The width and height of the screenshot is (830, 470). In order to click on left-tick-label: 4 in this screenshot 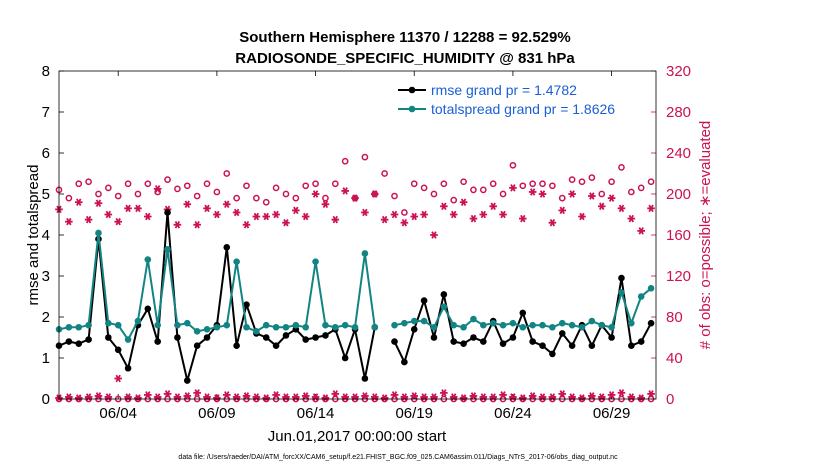, I will do `click(46, 235)`.